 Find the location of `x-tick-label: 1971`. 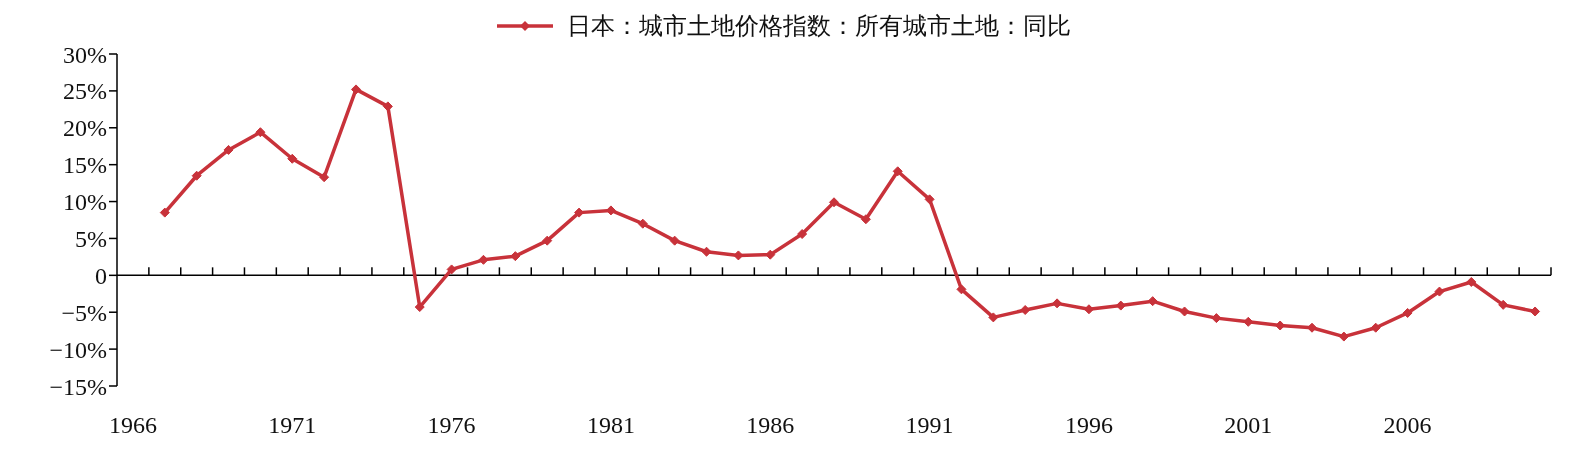

x-tick-label: 1971 is located at coordinates (292, 425).